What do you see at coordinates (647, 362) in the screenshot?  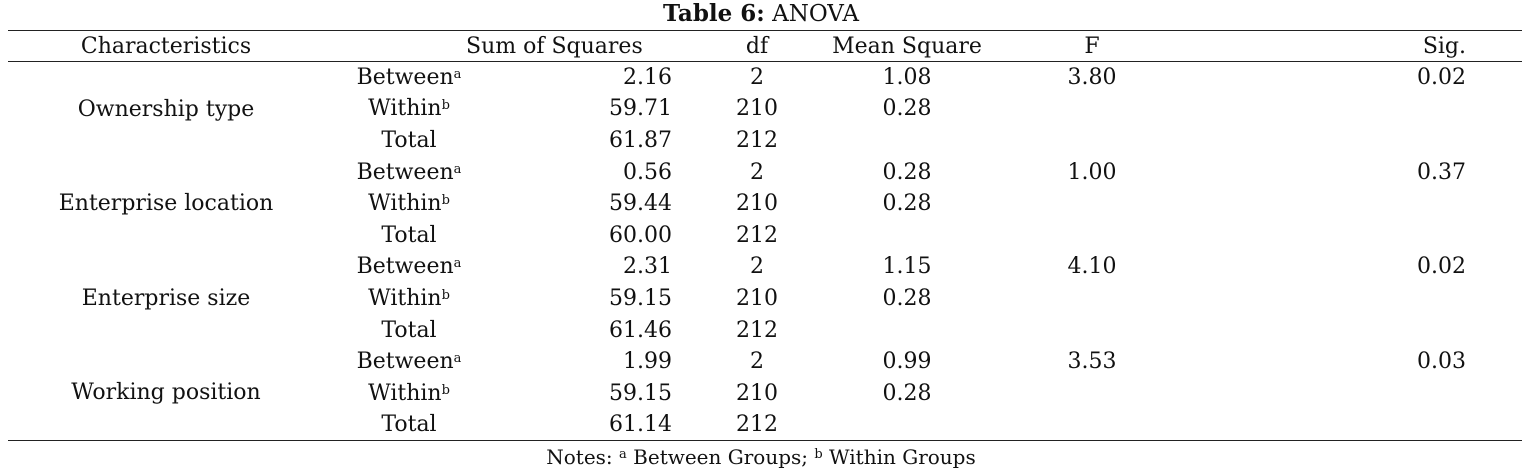 I see `sum-of-squares-cell: 1.99` at bounding box center [647, 362].